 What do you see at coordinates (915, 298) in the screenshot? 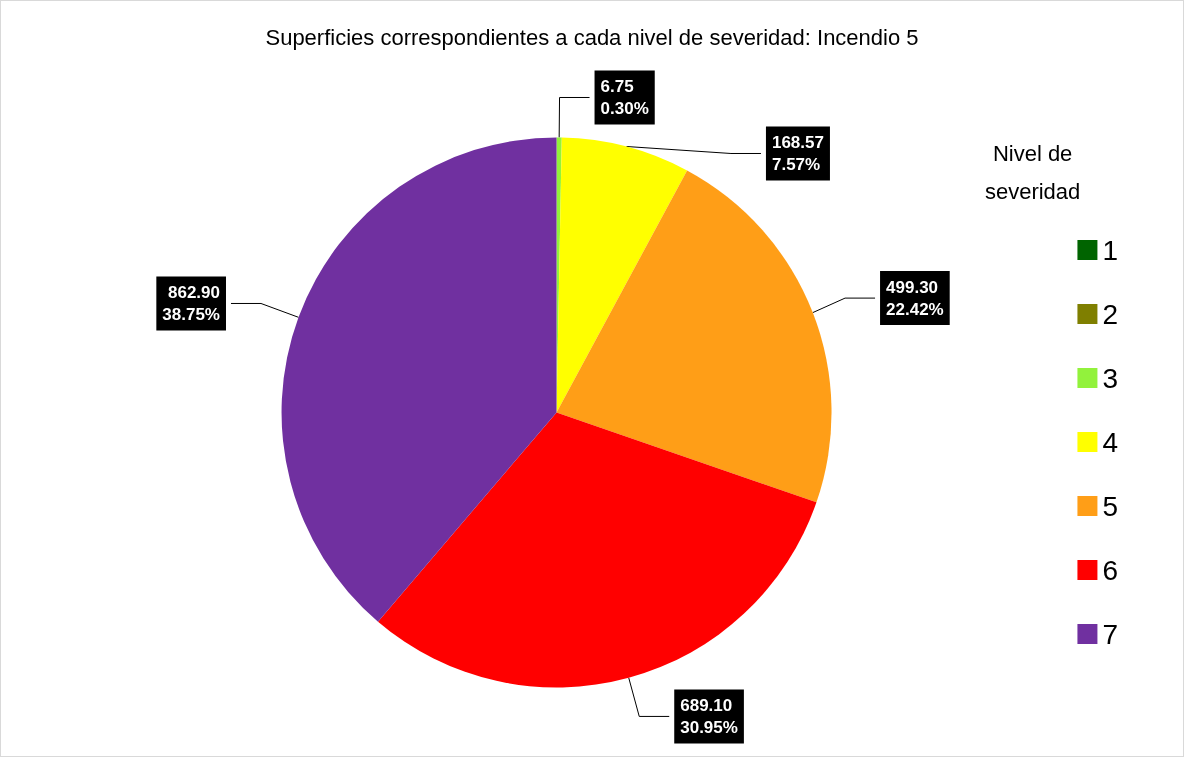
I see `data-label: 499.30 22.42%` at bounding box center [915, 298].